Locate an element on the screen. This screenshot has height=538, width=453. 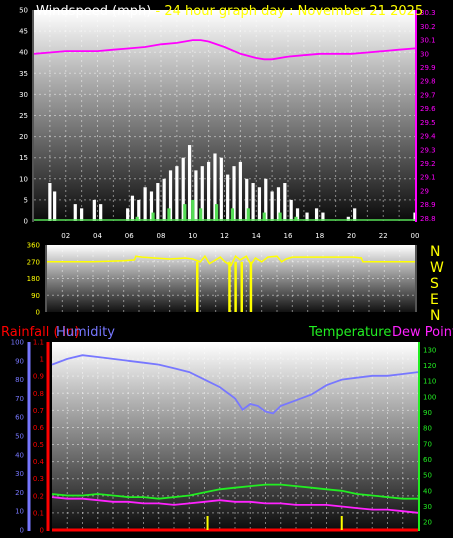
wind-x-tick-label: 00 is located at coordinates (415, 236).